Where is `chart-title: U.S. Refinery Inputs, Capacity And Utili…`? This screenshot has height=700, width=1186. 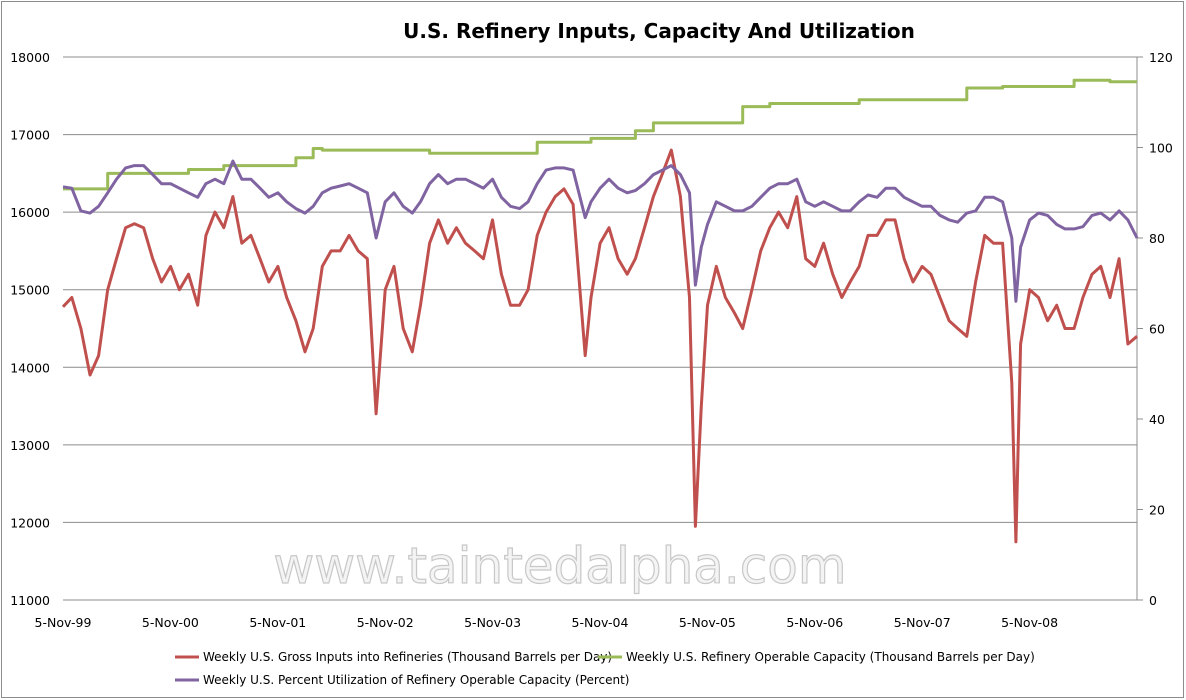 chart-title: U.S. Refinery Inputs, Capacity And Utili… is located at coordinates (659, 31).